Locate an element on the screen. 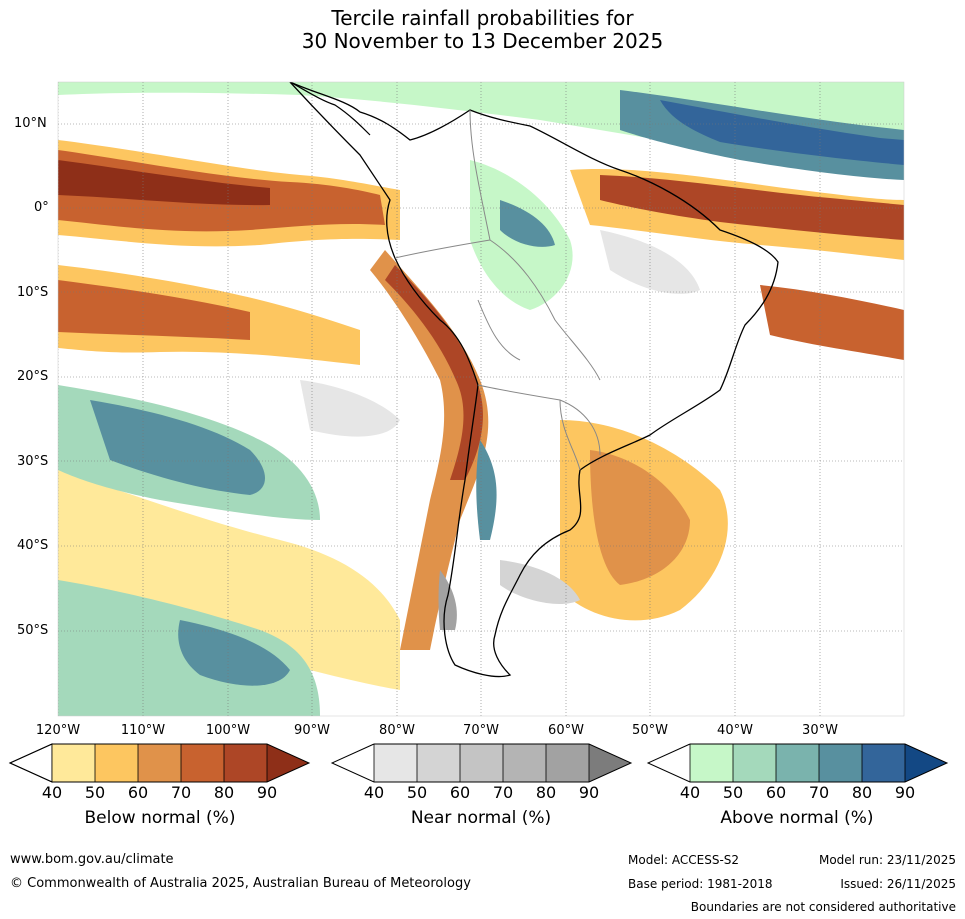 The height and width of the screenshot is (919, 965). colorbar-near-label: Near normal (%) is located at coordinates (481, 818).